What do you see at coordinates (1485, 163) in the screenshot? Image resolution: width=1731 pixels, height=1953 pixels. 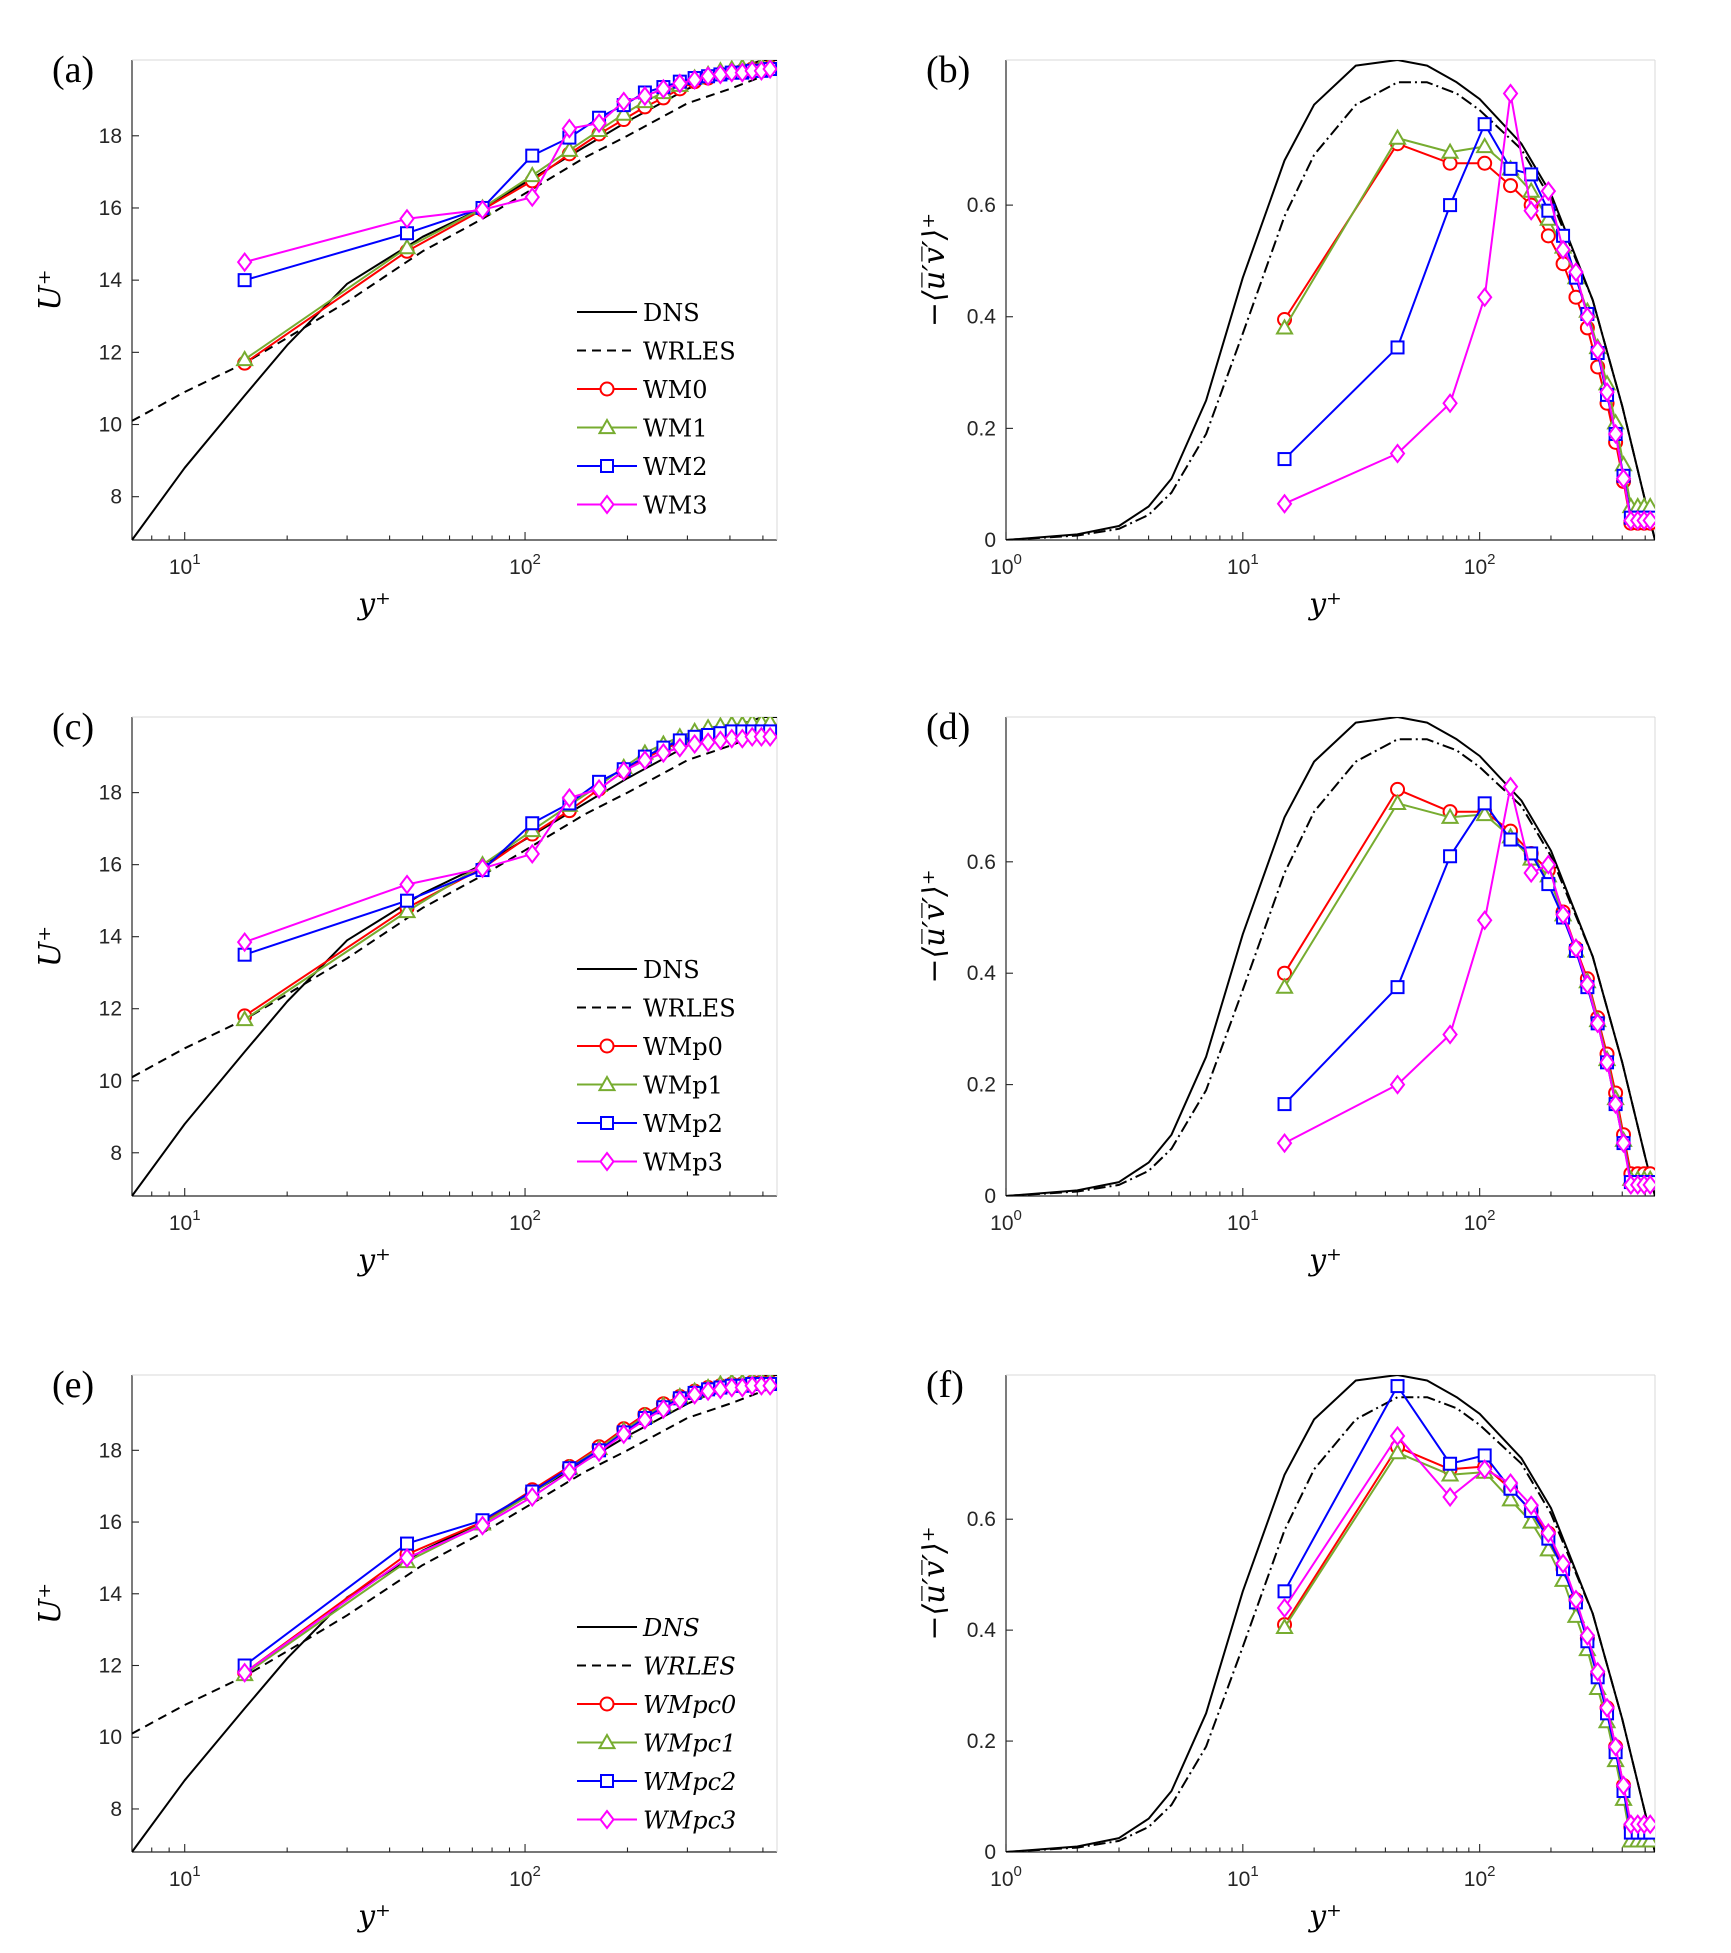 I see `data-point-wm0` at bounding box center [1485, 163].